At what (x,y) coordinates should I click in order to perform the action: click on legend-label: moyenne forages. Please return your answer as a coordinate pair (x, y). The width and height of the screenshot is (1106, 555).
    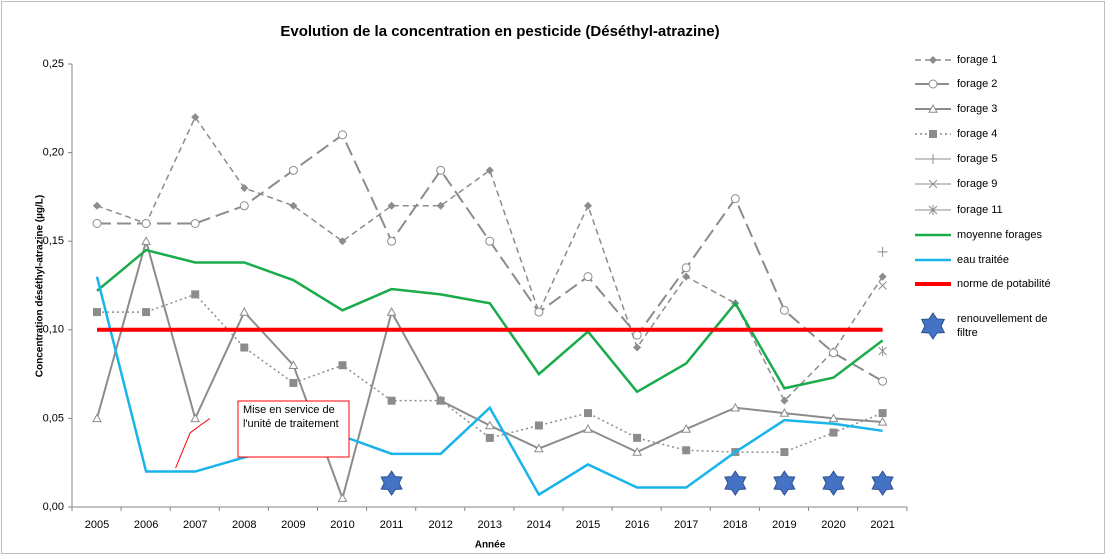
    Looking at the image, I should click on (999, 235).